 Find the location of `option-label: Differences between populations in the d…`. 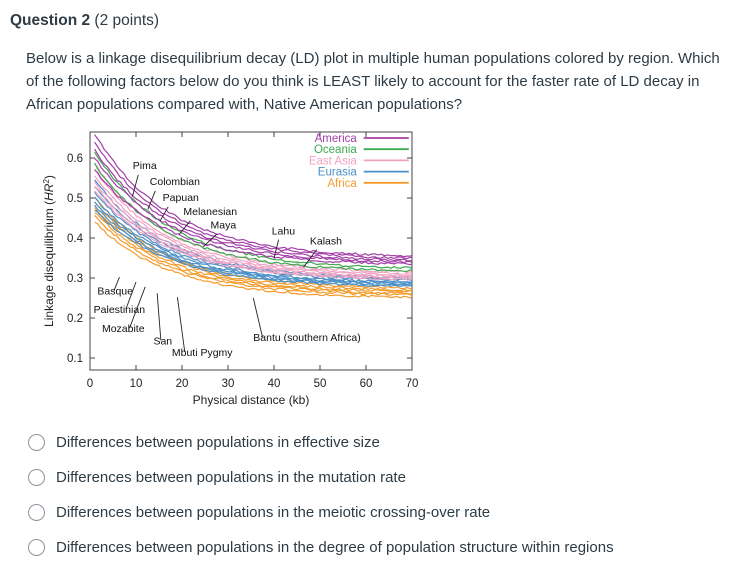

option-label: Differences between populations in the d… is located at coordinates (335, 548).